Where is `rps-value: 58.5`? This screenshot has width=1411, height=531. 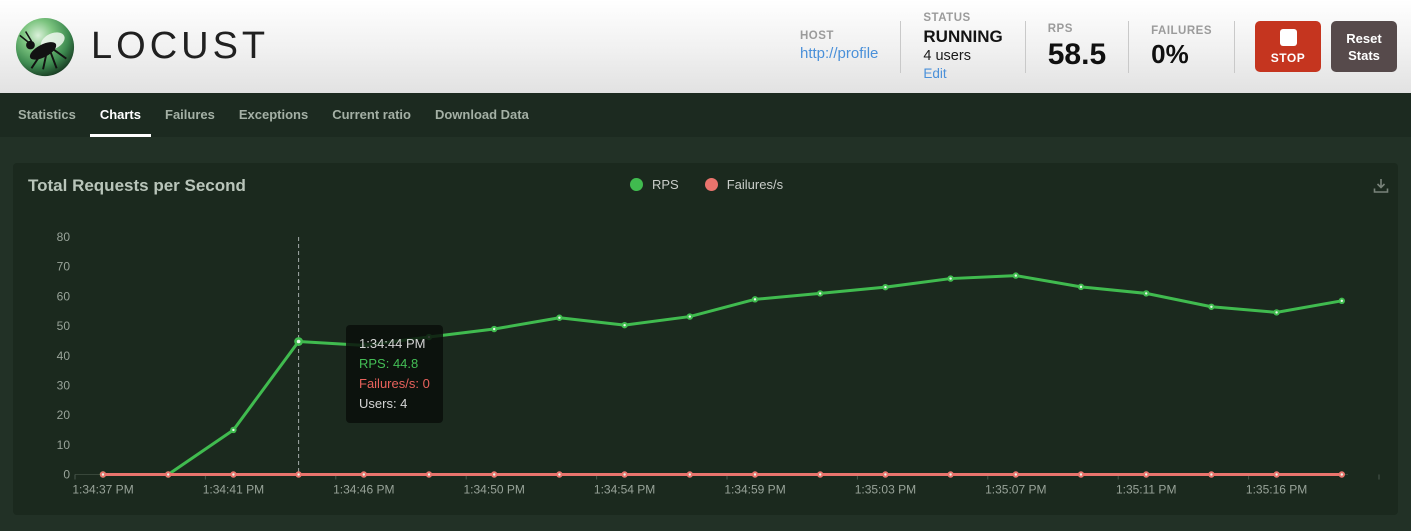
rps-value: 58.5 is located at coordinates (1077, 54).